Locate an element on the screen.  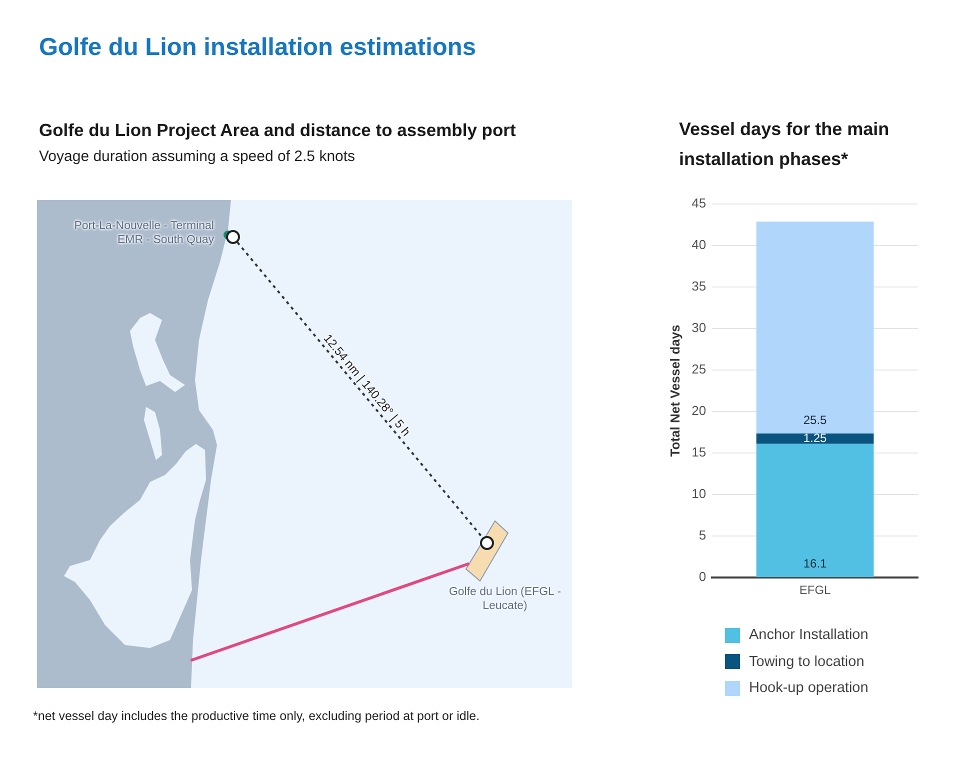
y-tick-label: 10 is located at coordinates (699, 494).